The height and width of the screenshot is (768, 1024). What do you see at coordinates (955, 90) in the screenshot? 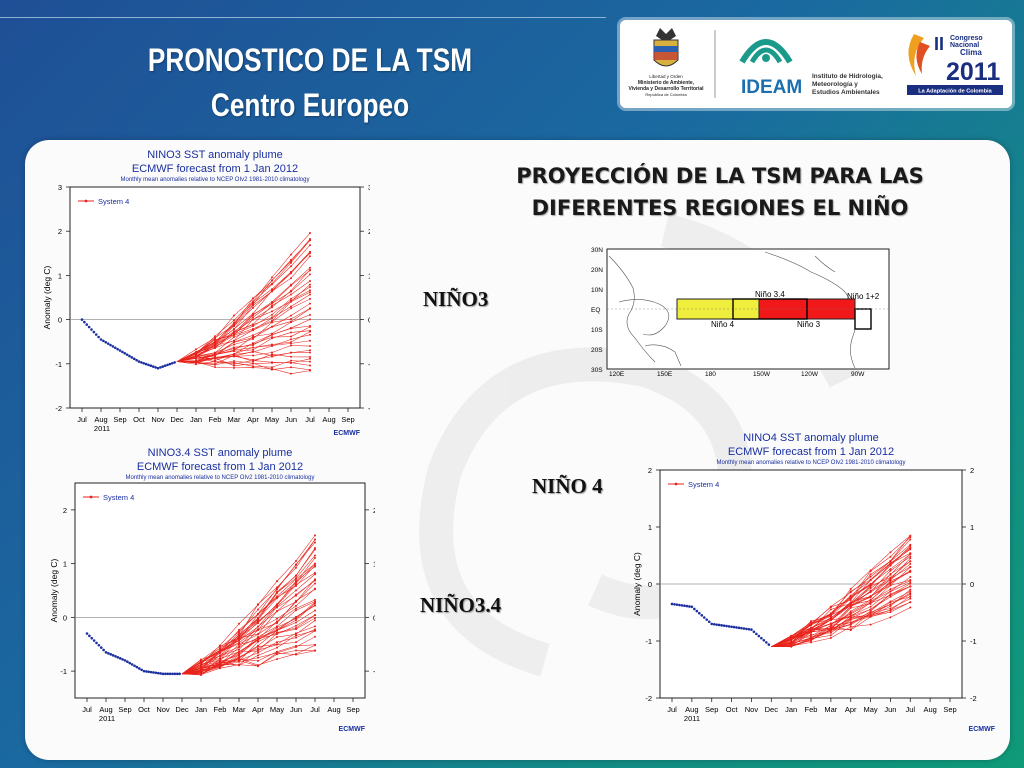
I see `congreso-tag-bg` at bounding box center [955, 90].